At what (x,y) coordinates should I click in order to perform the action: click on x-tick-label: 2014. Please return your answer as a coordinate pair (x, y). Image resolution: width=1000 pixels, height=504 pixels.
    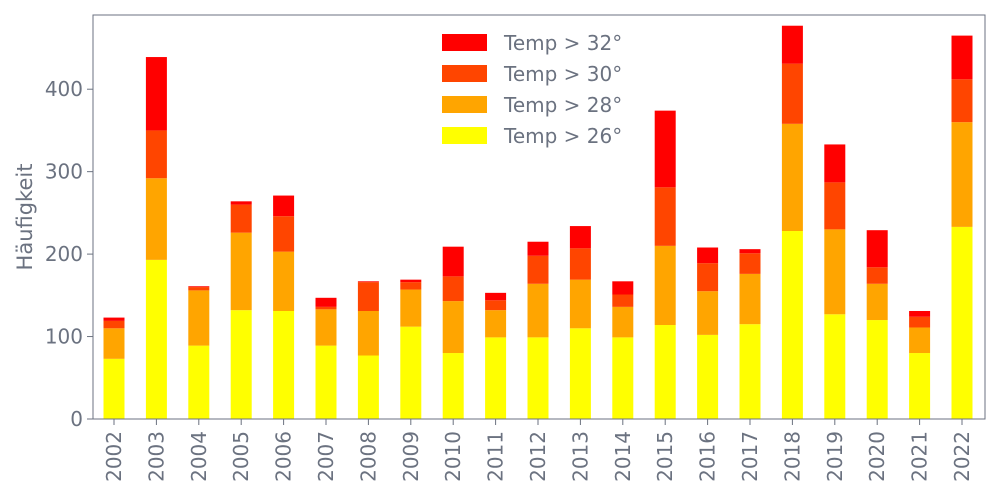
    Looking at the image, I should click on (623, 456).